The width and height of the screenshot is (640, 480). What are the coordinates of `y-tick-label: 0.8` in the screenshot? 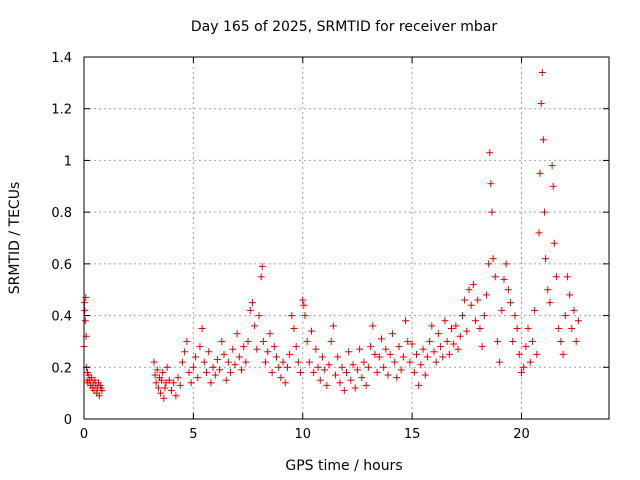 It's located at (61, 213).